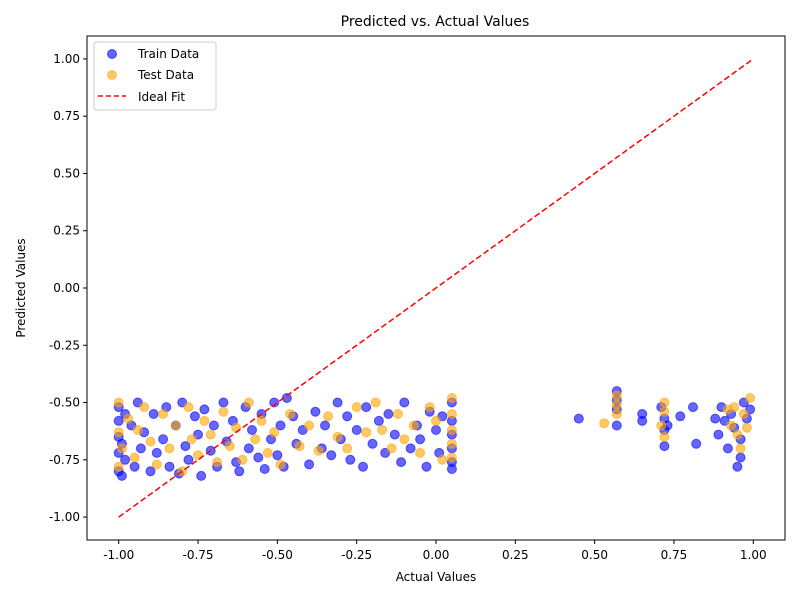 The height and width of the screenshot is (600, 800). I want to click on y-tick-label: -0.50, so click(64, 403).